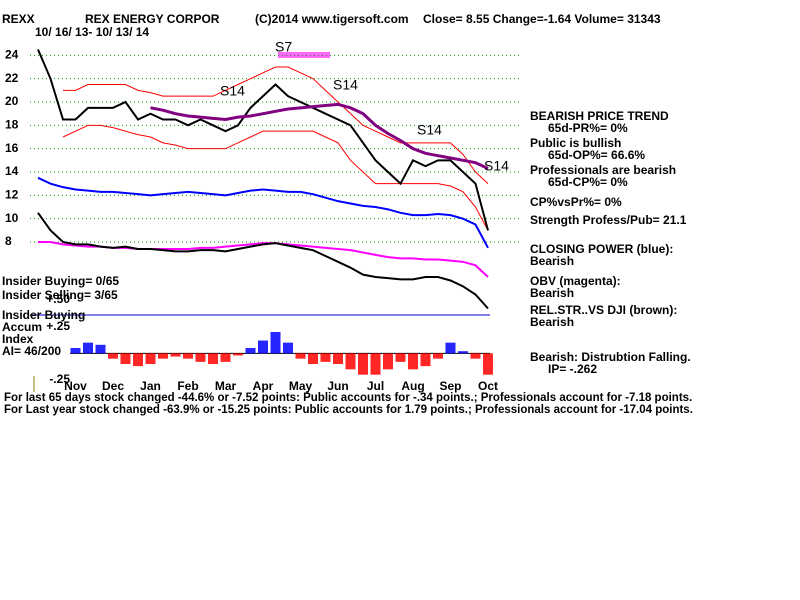  I want to click on y-tick-label: 24, so click(12, 55).